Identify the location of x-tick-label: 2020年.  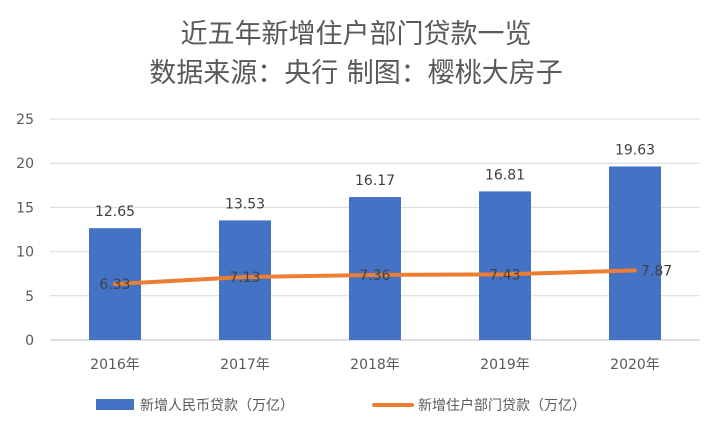
(635, 365).